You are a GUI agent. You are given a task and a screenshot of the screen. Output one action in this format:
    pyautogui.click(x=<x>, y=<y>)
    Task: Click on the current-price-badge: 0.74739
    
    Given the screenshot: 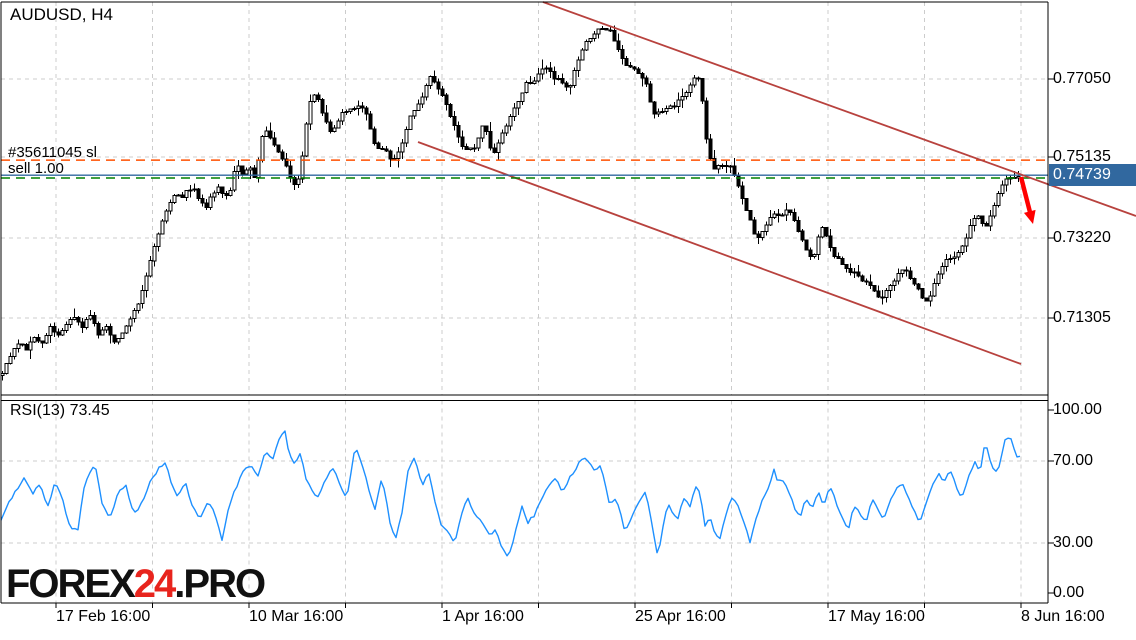 What is the action you would take?
    pyautogui.click(x=1092, y=175)
    